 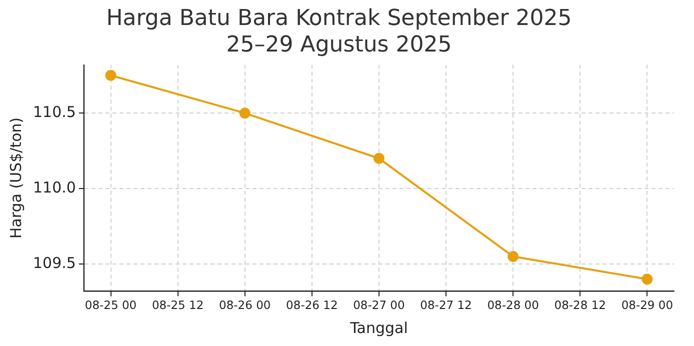 What do you see at coordinates (15, 178) in the screenshot?
I see `y-axis-title: Harga (US$/ton)` at bounding box center [15, 178].